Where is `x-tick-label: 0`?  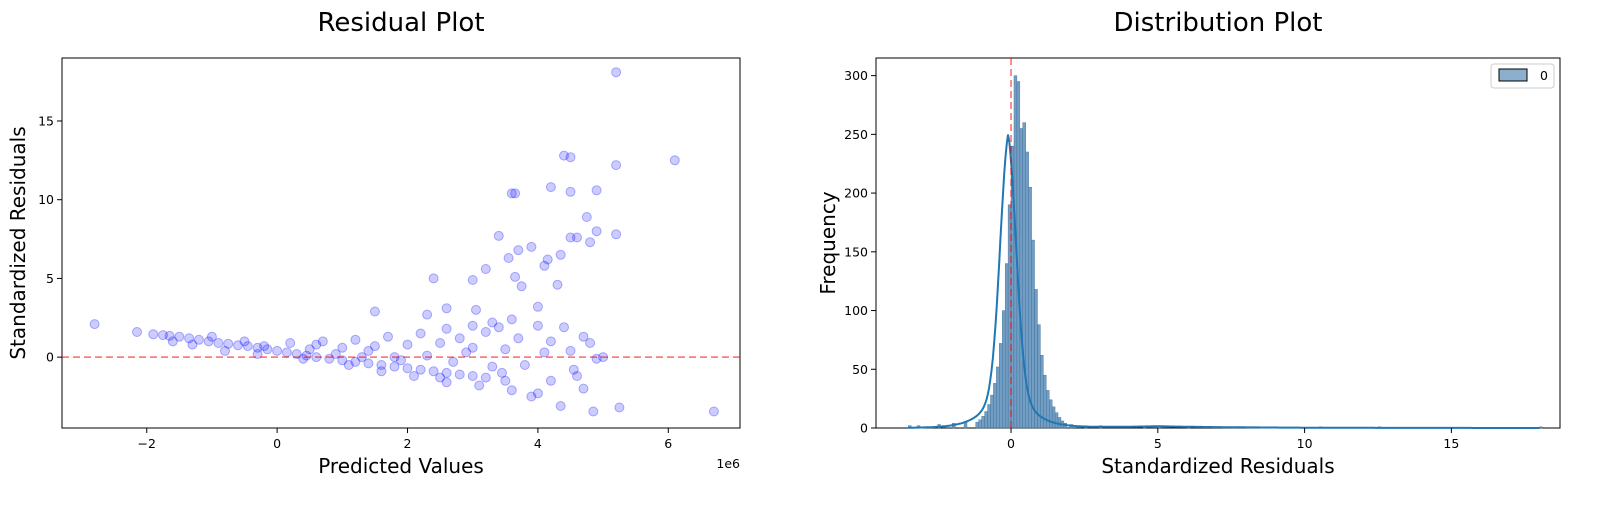 x-tick-label: 0 is located at coordinates (1011, 443).